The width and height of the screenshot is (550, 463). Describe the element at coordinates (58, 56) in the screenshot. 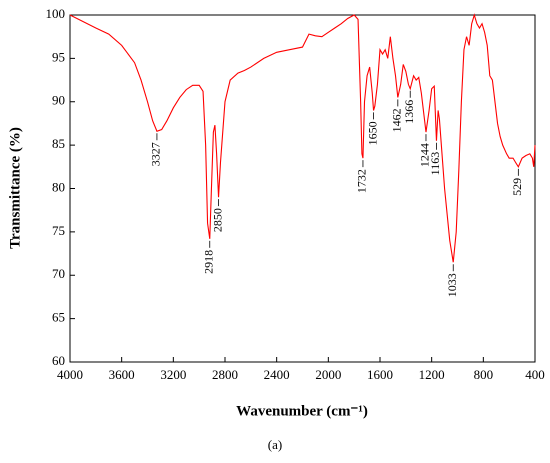

I see `y-tick-label: 95` at that location.